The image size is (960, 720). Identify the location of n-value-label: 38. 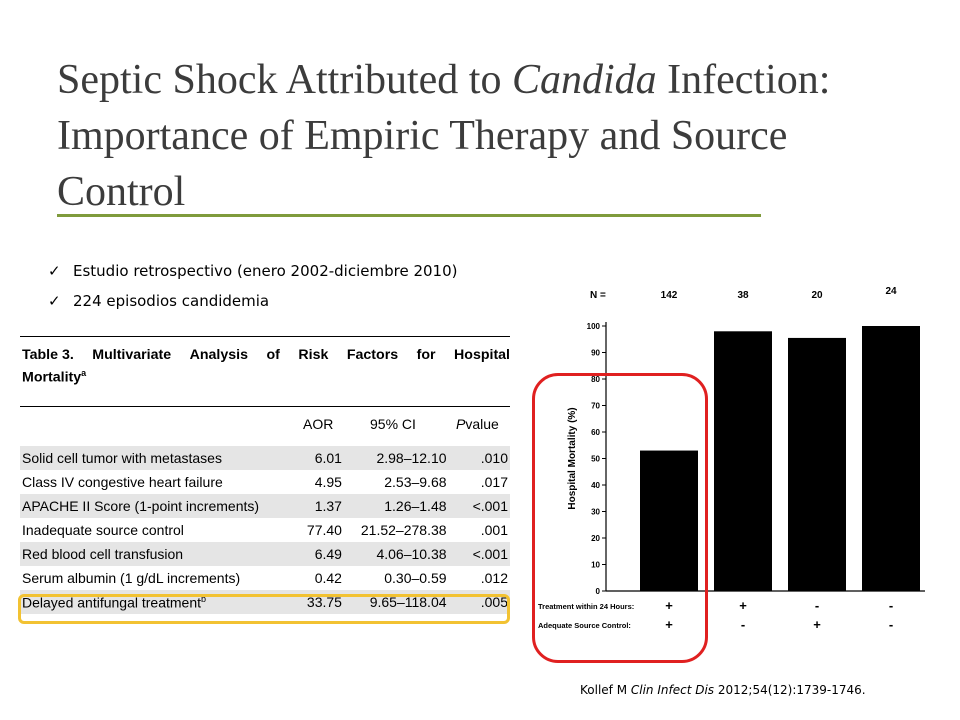
(743, 295).